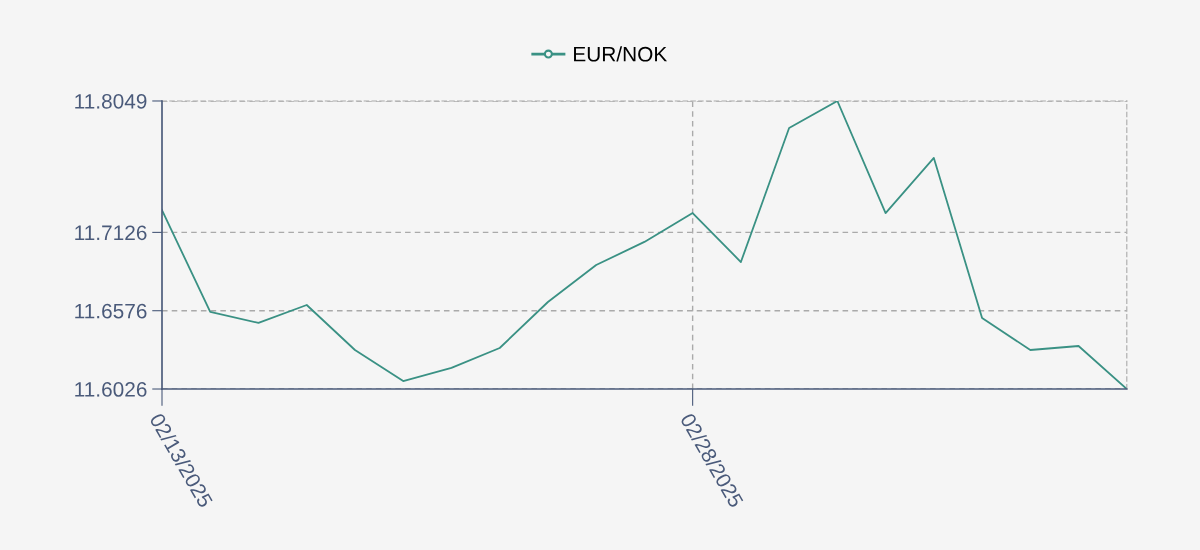  What do you see at coordinates (621, 54) in the screenshot?
I see `legend-label: EUR/NOK` at bounding box center [621, 54].